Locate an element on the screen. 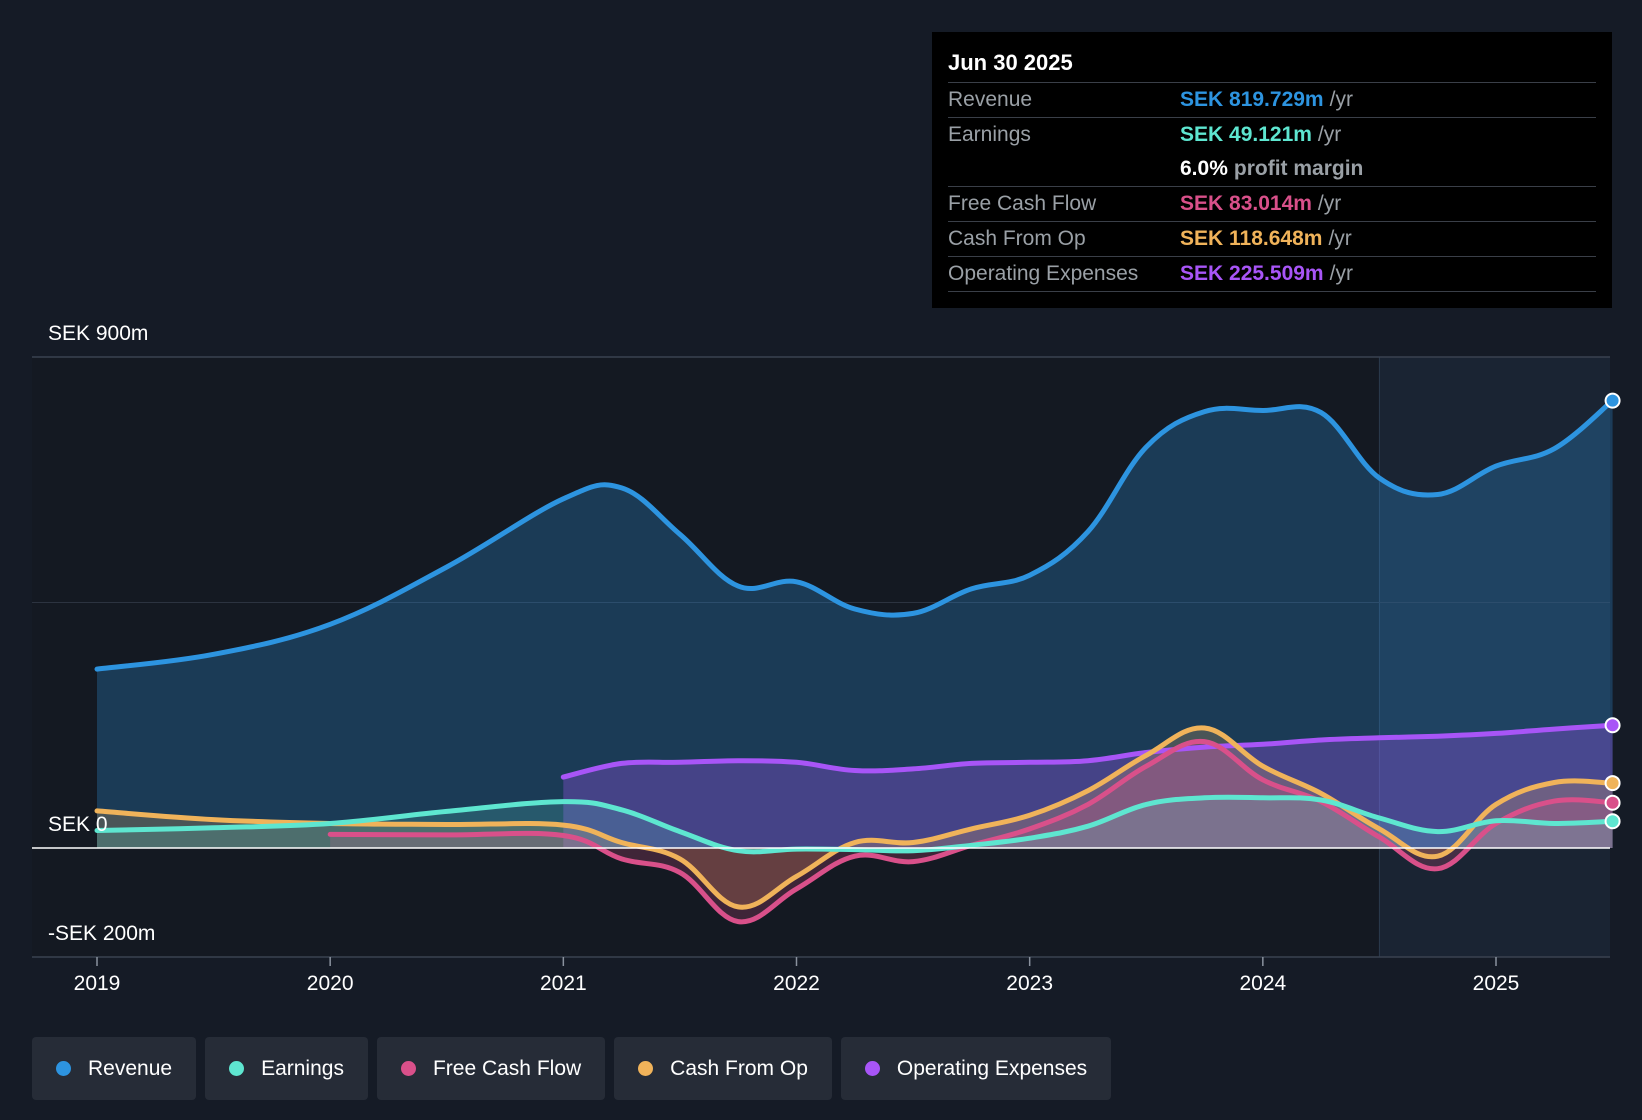 Image resolution: width=1642 pixels, height=1120 pixels. tooltip-row: Revenue SEK 819.729m/yr is located at coordinates (1272, 100).